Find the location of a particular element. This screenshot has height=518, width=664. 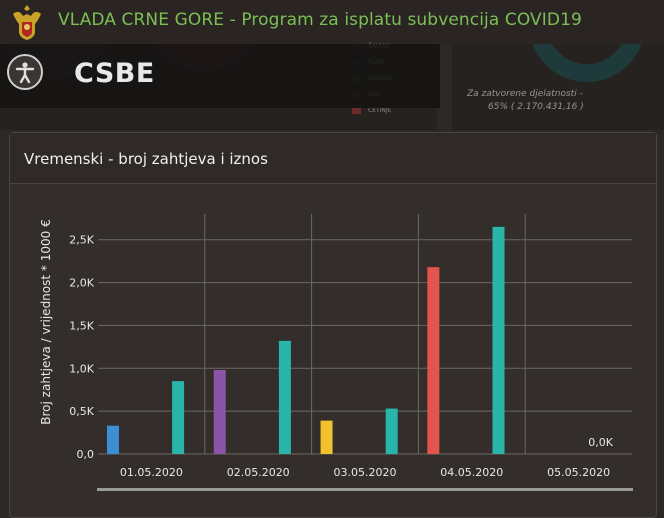

background-donut-chart is located at coordinates (587, 63).